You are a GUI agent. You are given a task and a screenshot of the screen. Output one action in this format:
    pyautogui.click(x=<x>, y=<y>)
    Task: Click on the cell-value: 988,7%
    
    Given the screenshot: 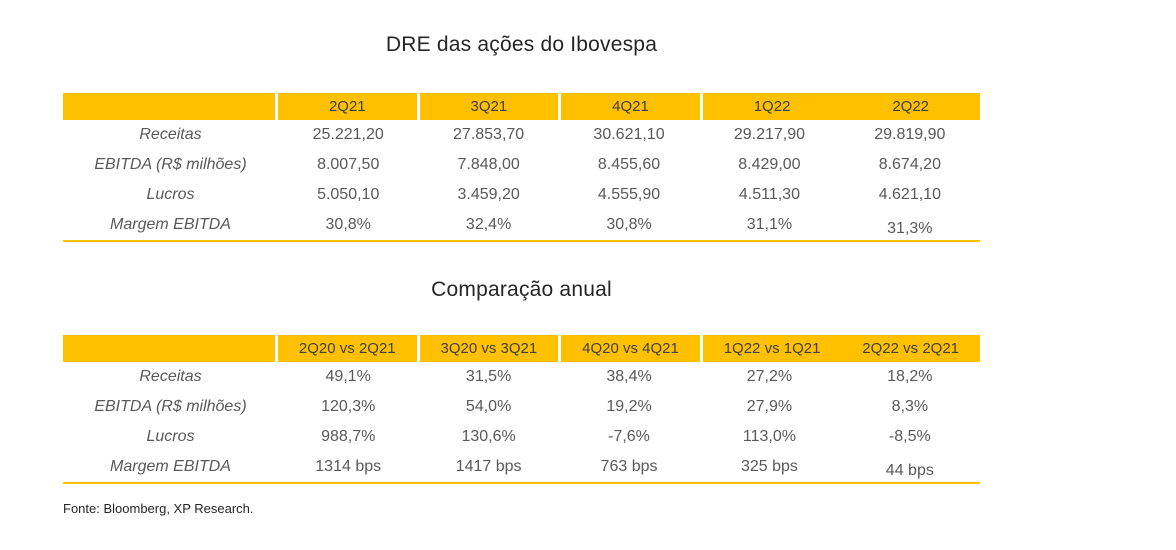 What is the action you would take?
    pyautogui.click(x=348, y=436)
    